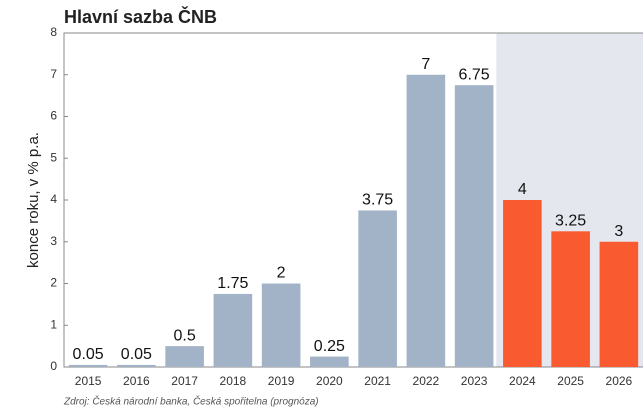 This screenshot has width=643, height=410. What do you see at coordinates (53, 283) in the screenshot?
I see `y-tick-label: 2` at bounding box center [53, 283].